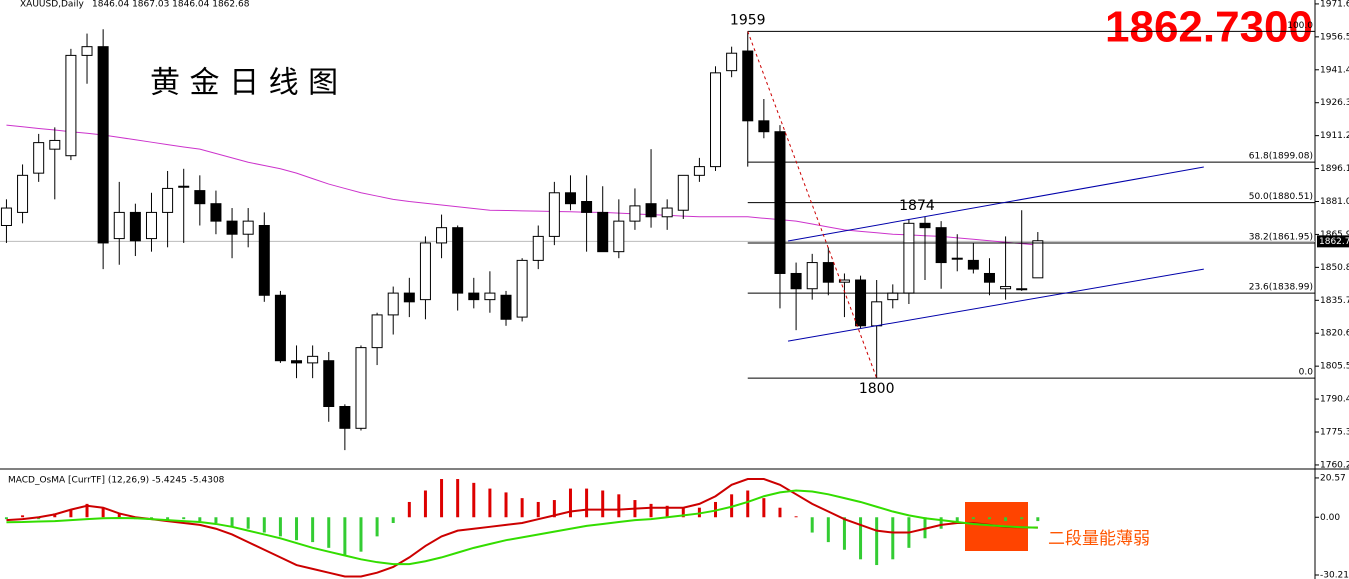  What do you see at coordinates (1334, 235) in the screenshot?
I see `y-tick-label: 1865.90` at bounding box center [1334, 235].